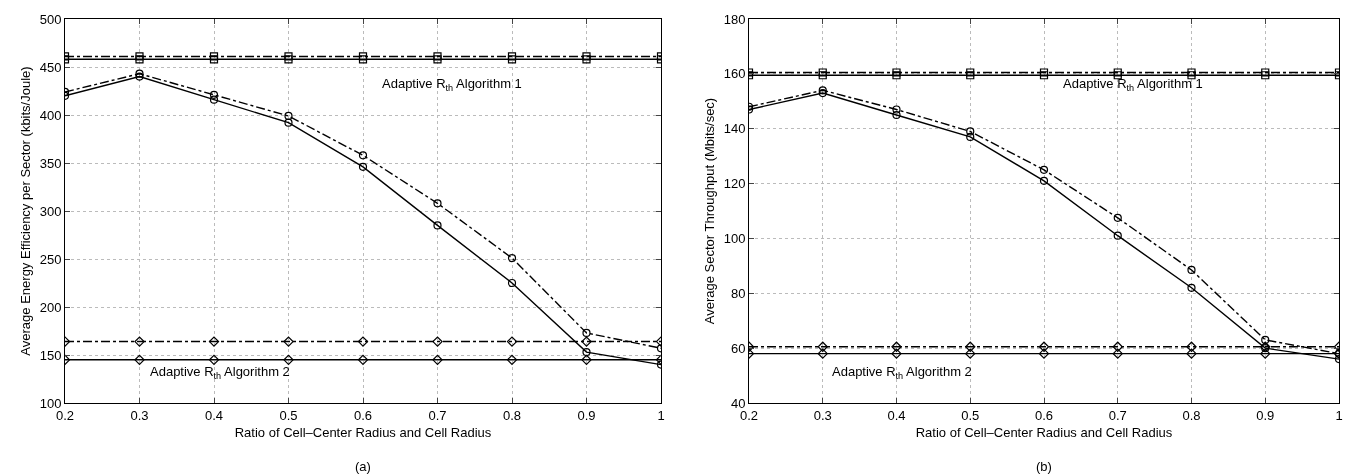 The width and height of the screenshot is (1355, 476). Describe the element at coordinates (50, 19) in the screenshot. I see `y-tick-label: 500` at that location.